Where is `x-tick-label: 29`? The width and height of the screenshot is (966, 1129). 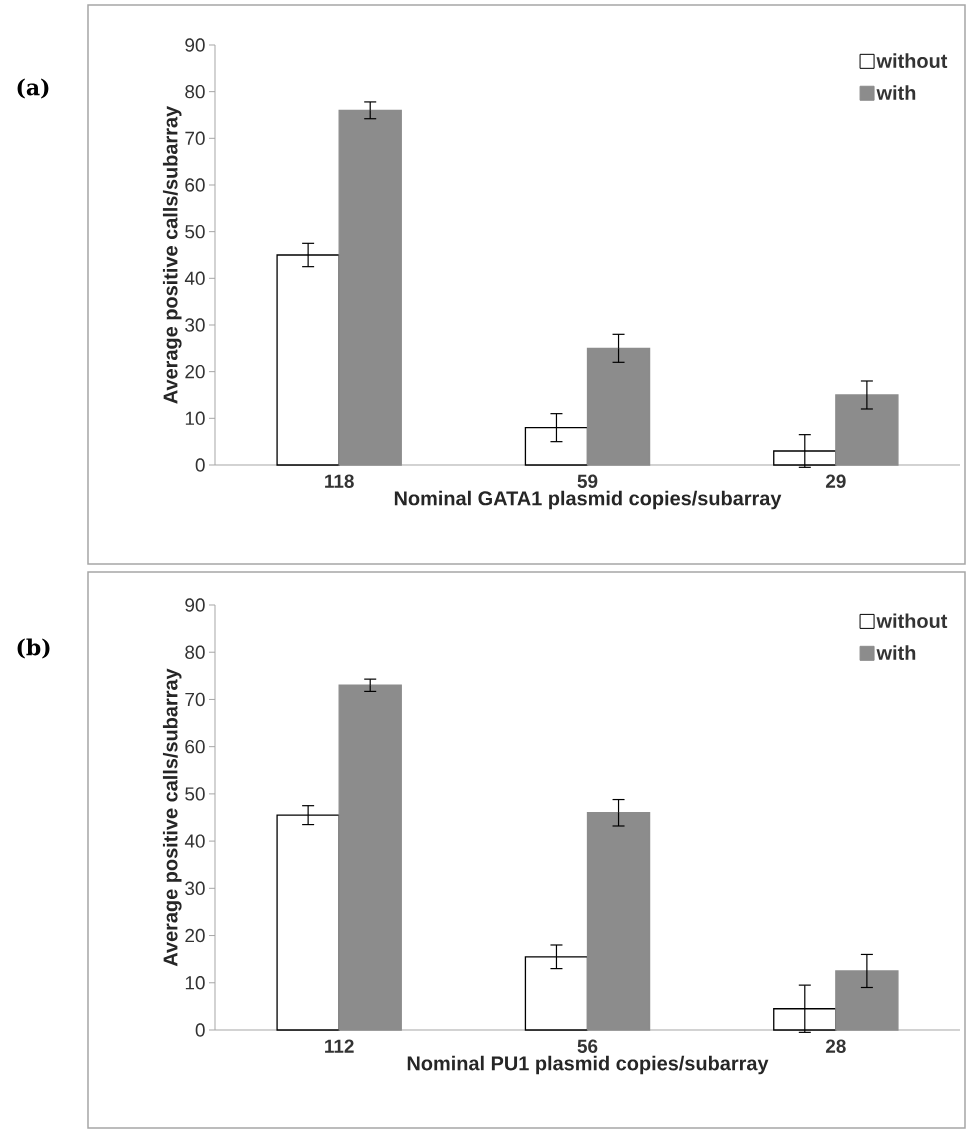 x-tick-label: 29 is located at coordinates (835, 481).